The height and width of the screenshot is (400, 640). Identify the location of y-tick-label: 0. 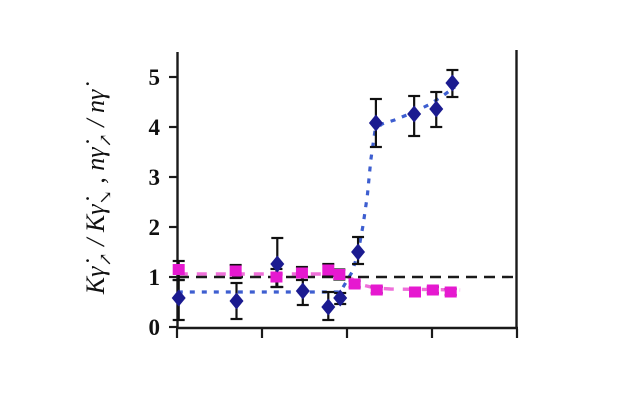
(155, 327).